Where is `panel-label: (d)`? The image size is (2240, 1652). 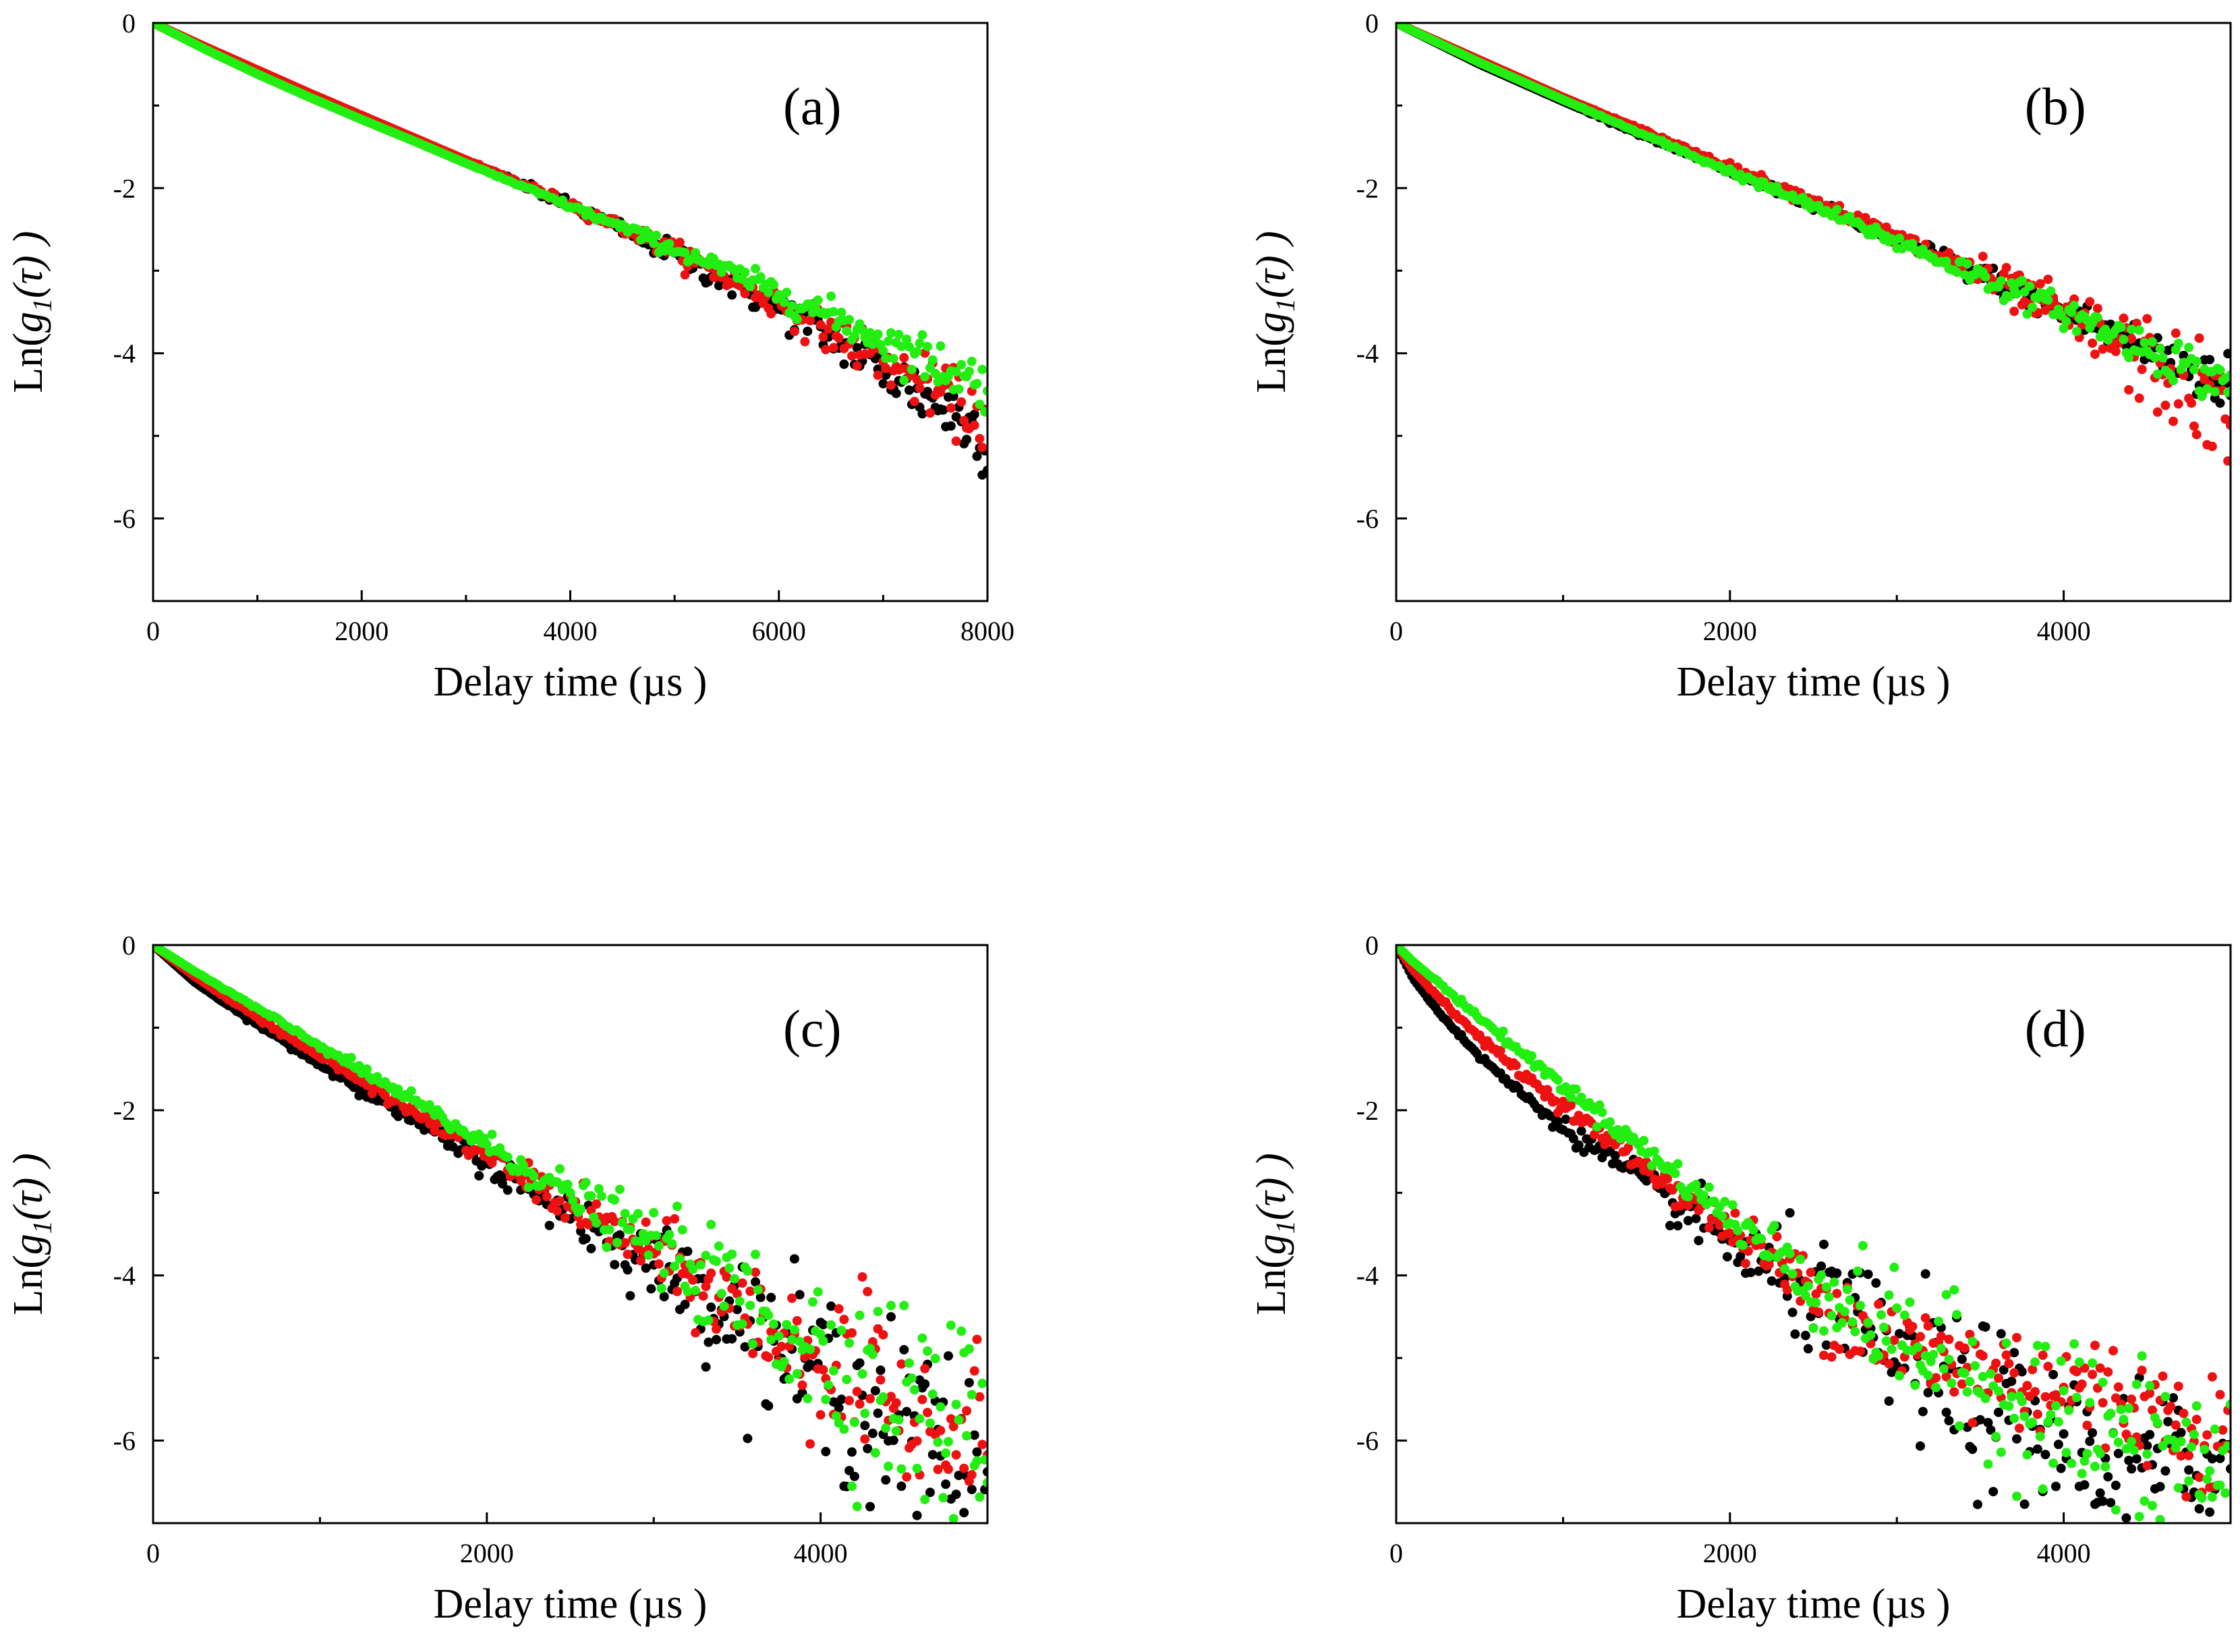
panel-label: (d) is located at coordinates (2056, 1028).